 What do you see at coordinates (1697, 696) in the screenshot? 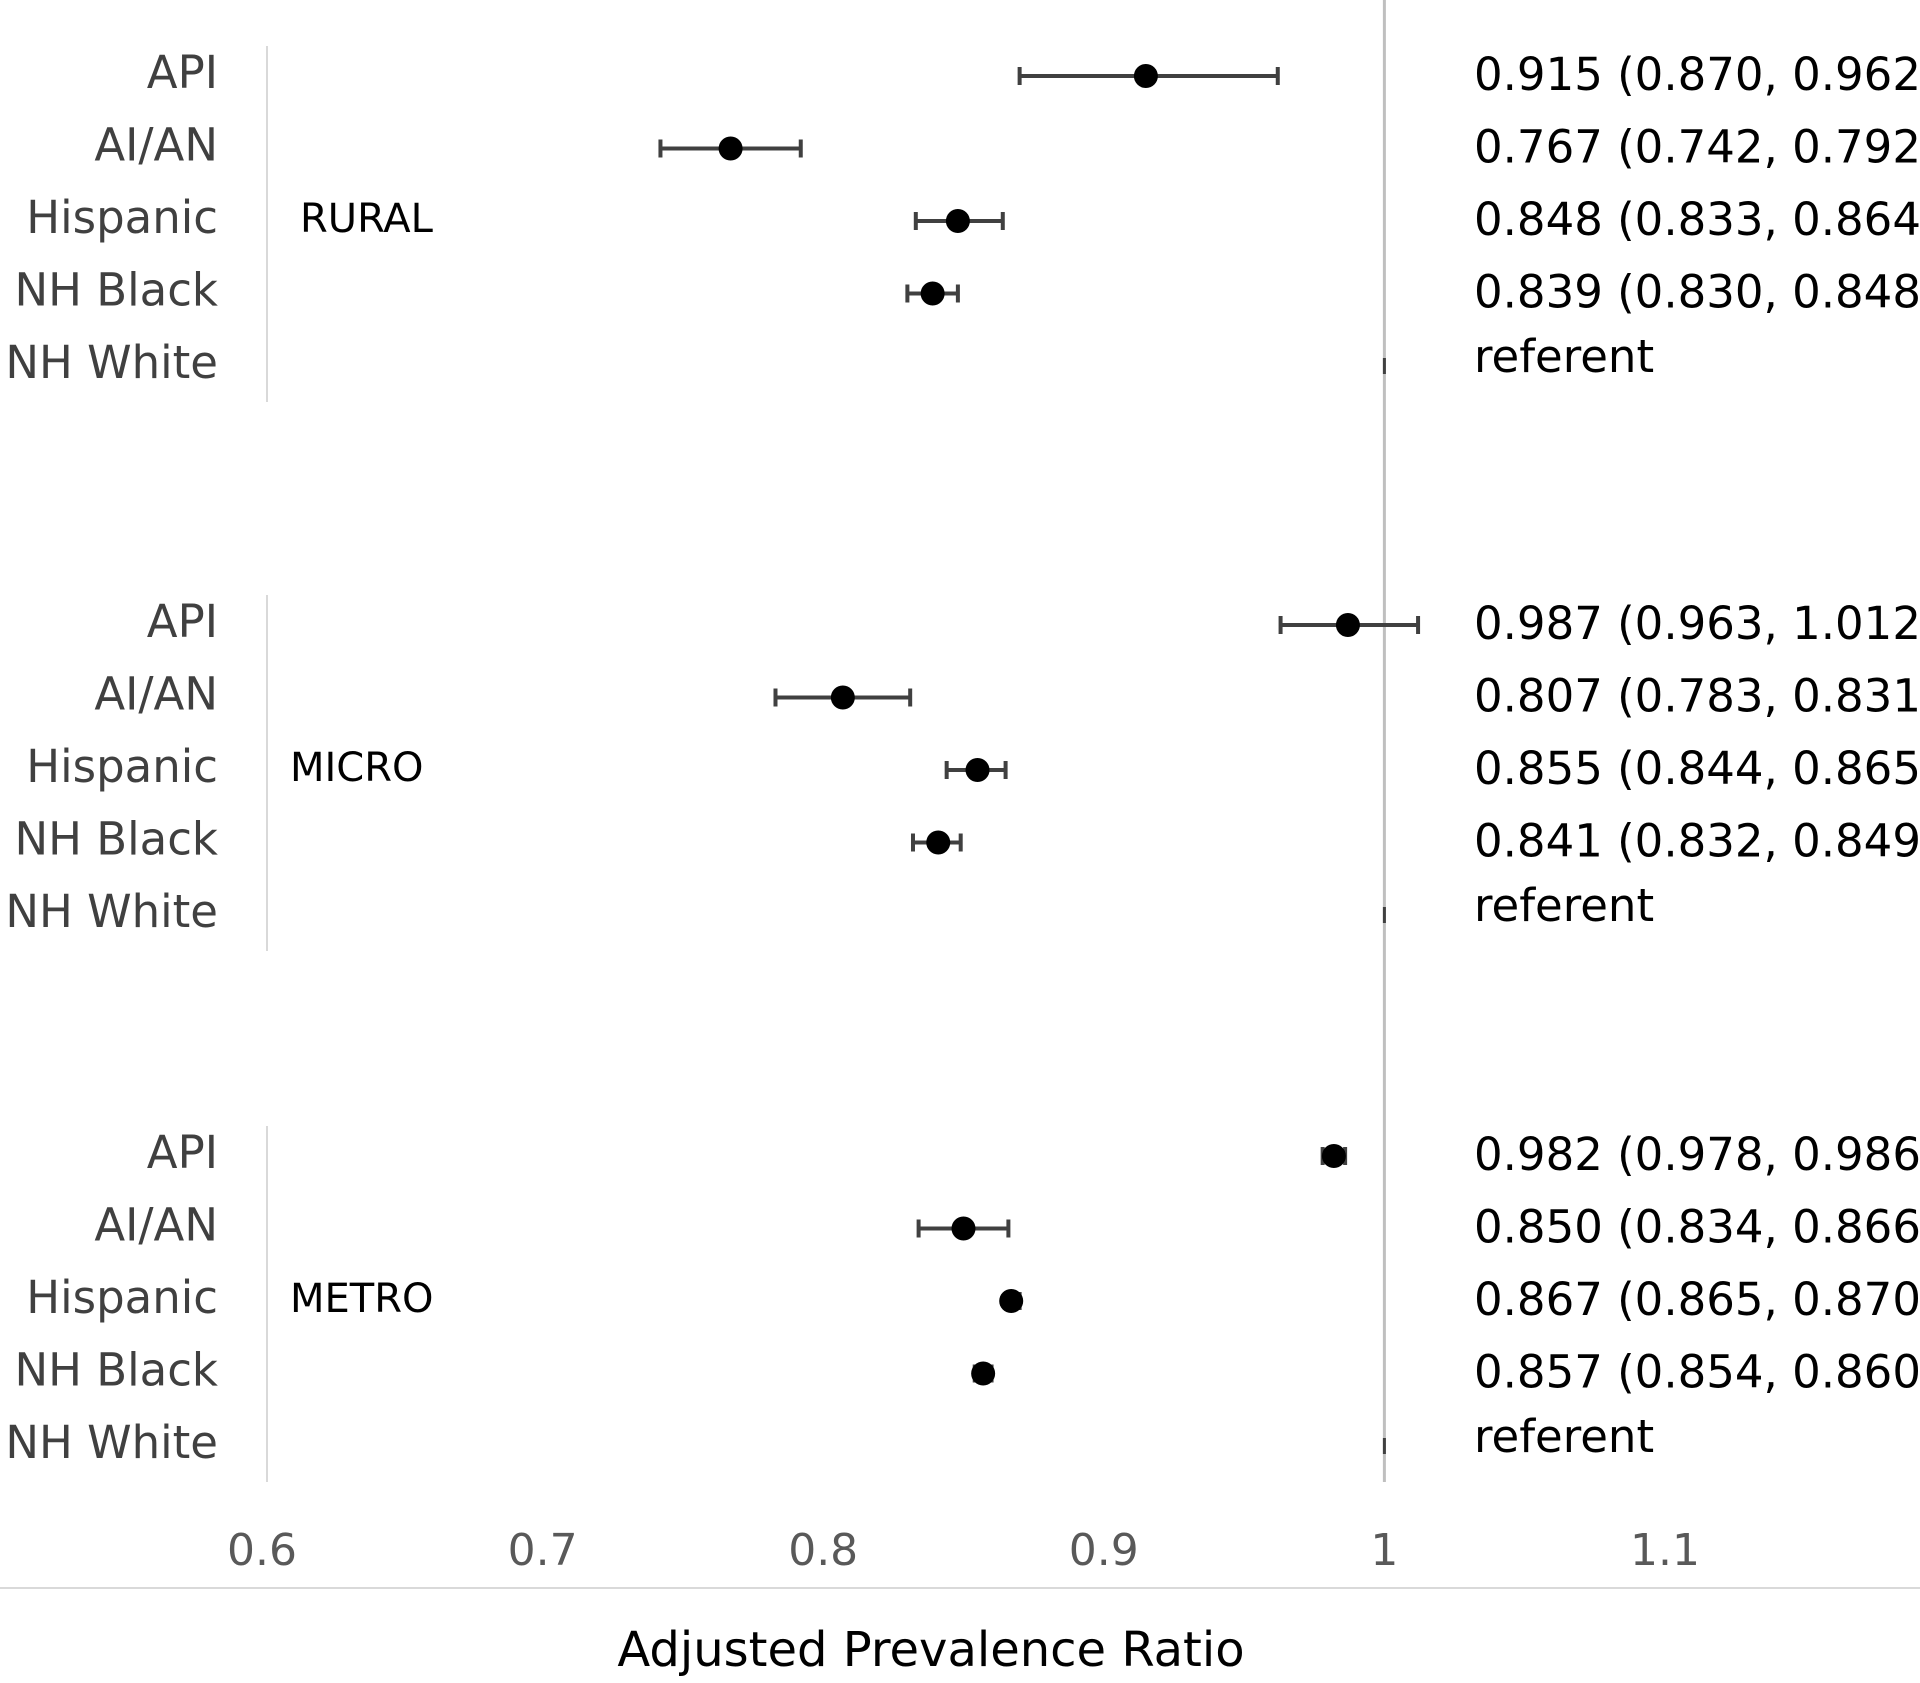
I see `value-label: 0.807 (0.783, 0.831)` at bounding box center [1697, 696].